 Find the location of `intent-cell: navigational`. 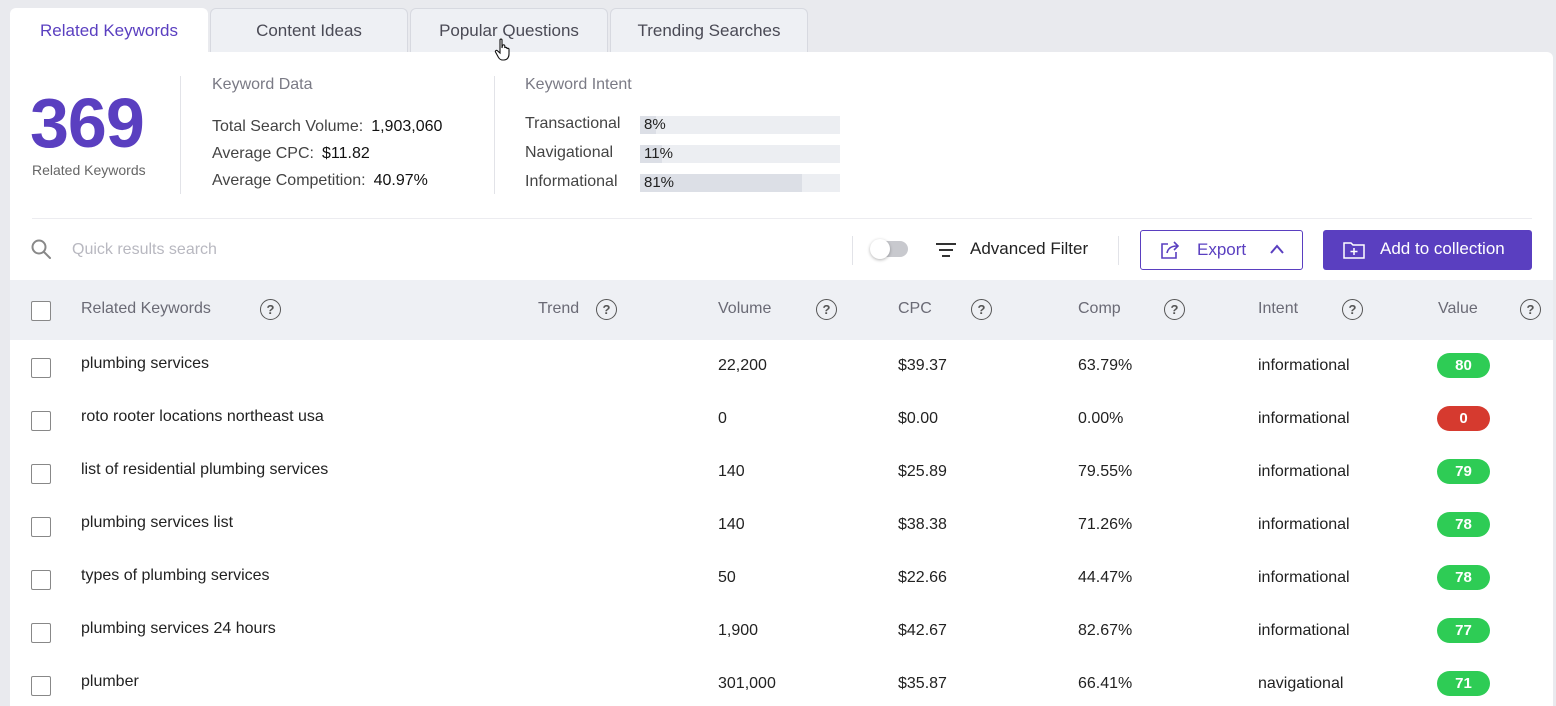

intent-cell: navigational is located at coordinates (1301, 683).